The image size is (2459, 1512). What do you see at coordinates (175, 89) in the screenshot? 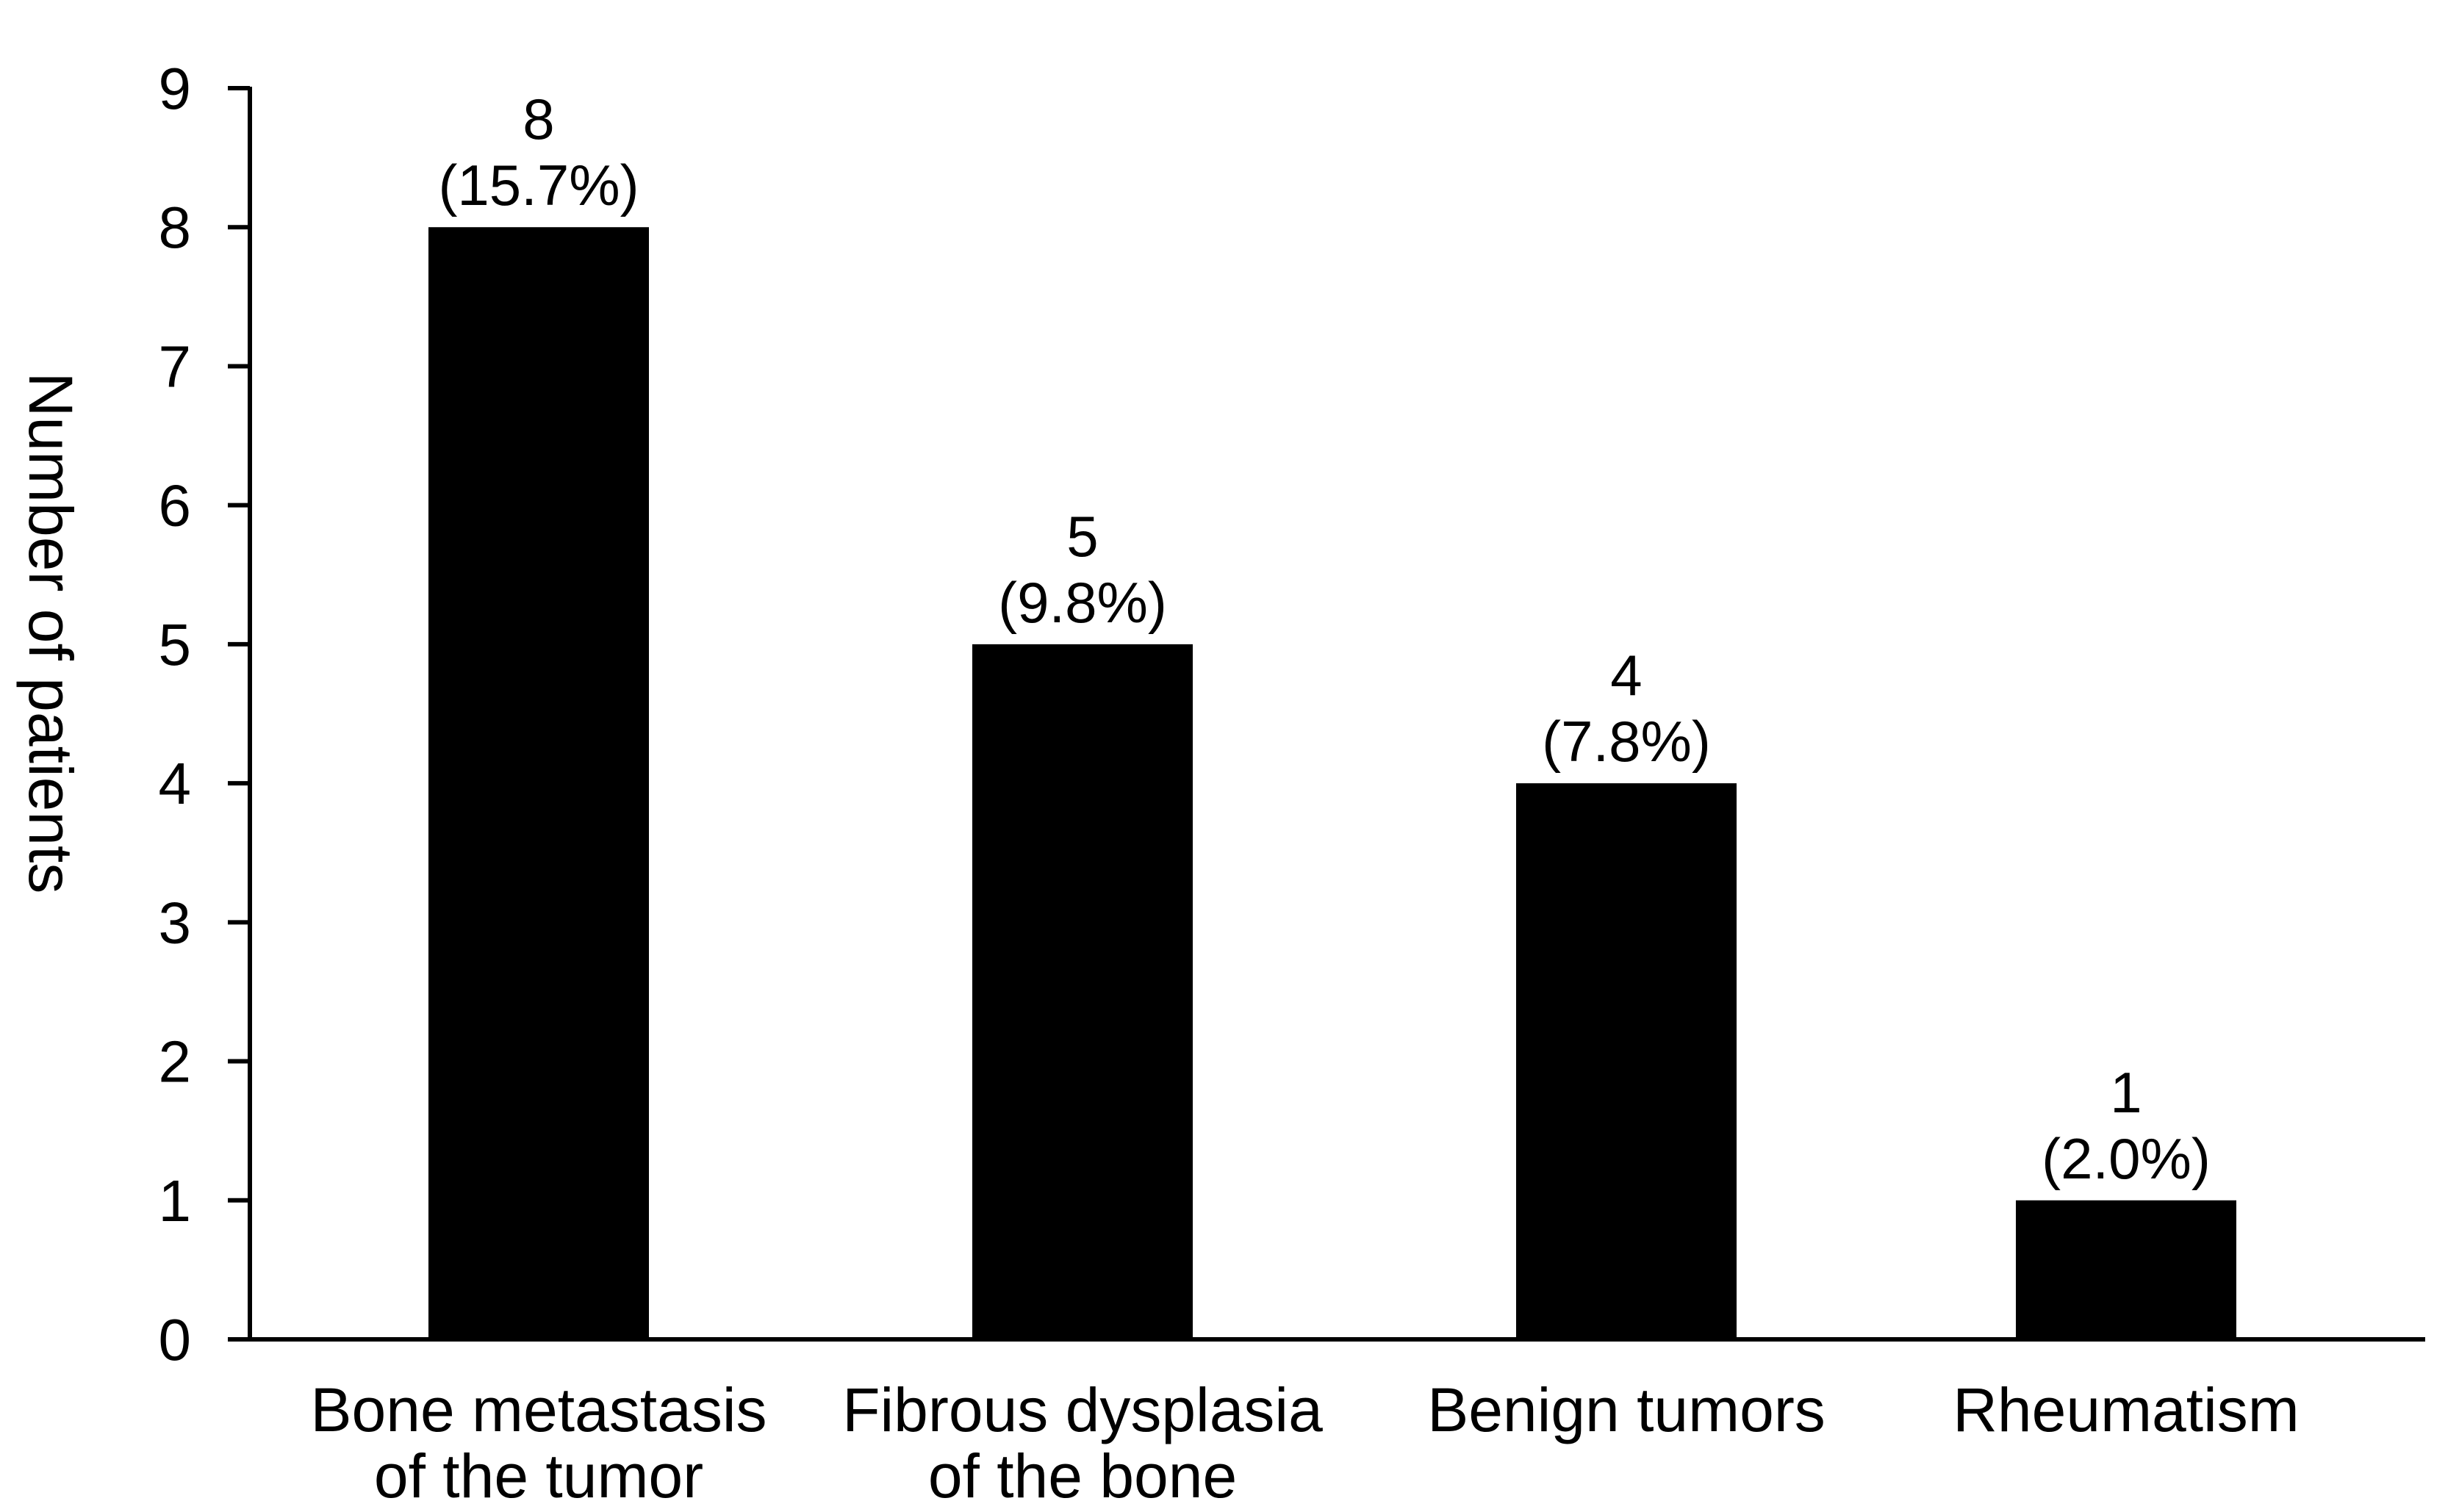
I see `y-tick-label: 9` at bounding box center [175, 89].